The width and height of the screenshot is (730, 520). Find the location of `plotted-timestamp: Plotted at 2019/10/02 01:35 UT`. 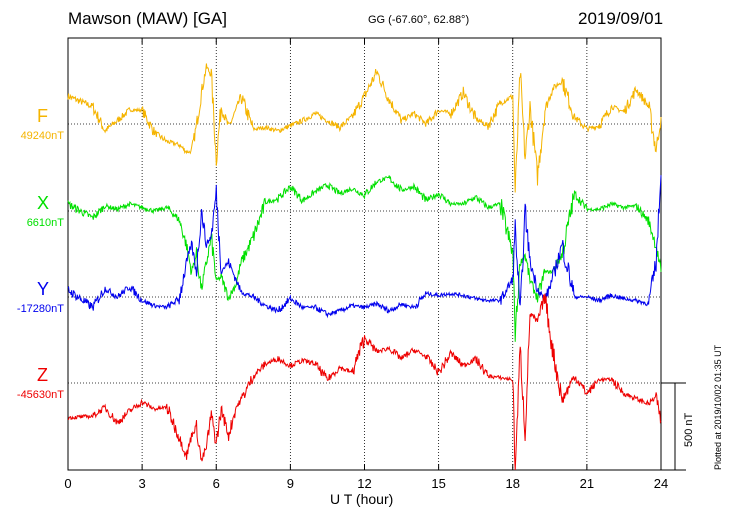

plotted-timestamp: Plotted at 2019/10/02 01:35 UT is located at coordinates (718, 407).